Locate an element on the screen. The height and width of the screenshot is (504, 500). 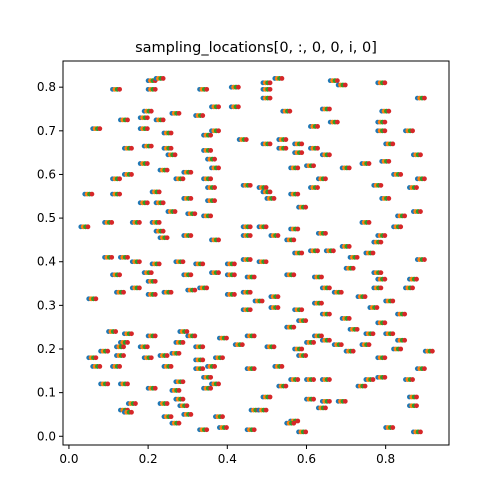
y-tick-label: 0.5 is located at coordinates (46, 218).